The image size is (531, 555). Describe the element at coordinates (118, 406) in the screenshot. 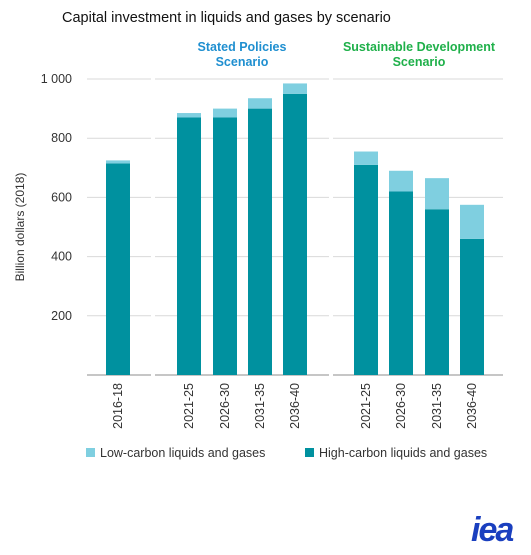

I see `x-category-label: 2016-18` at that location.